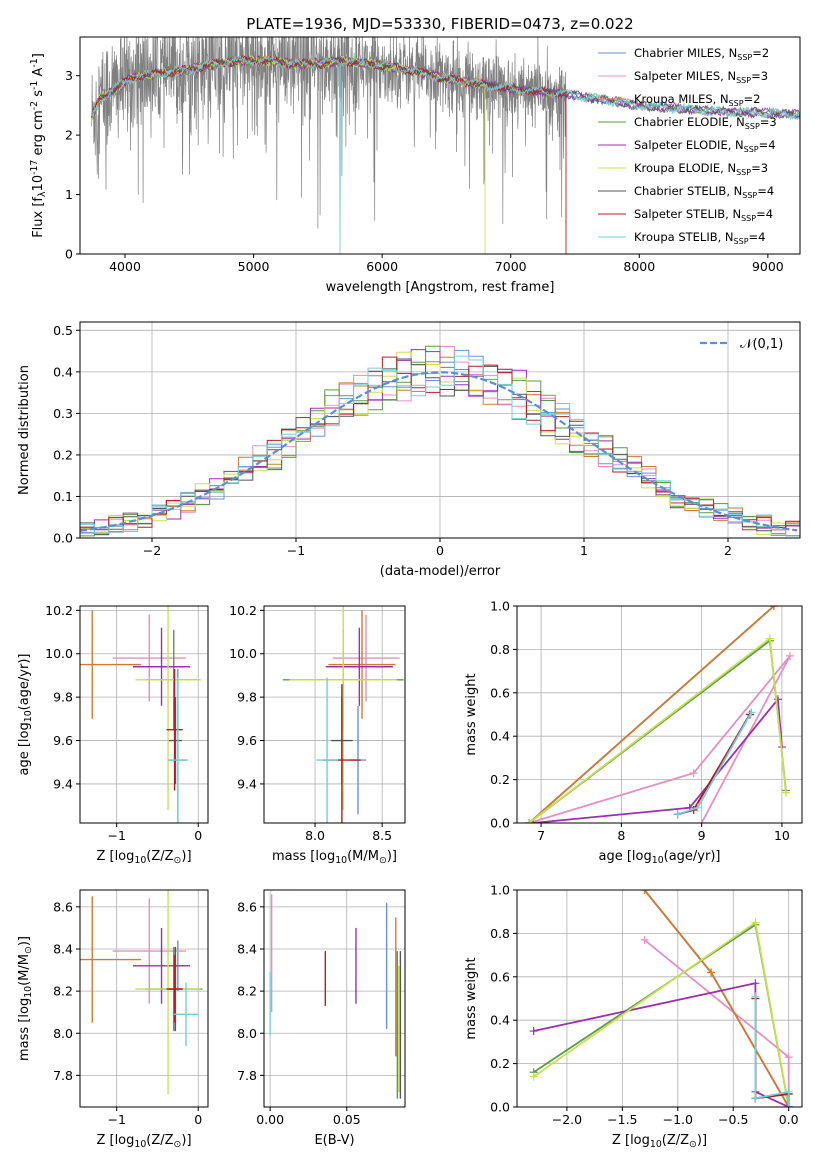 This screenshot has height=1170, width=819. What do you see at coordinates (701, 54) in the screenshot?
I see `legend-entry: Chabrier MILES, NSSP=2` at bounding box center [701, 54].